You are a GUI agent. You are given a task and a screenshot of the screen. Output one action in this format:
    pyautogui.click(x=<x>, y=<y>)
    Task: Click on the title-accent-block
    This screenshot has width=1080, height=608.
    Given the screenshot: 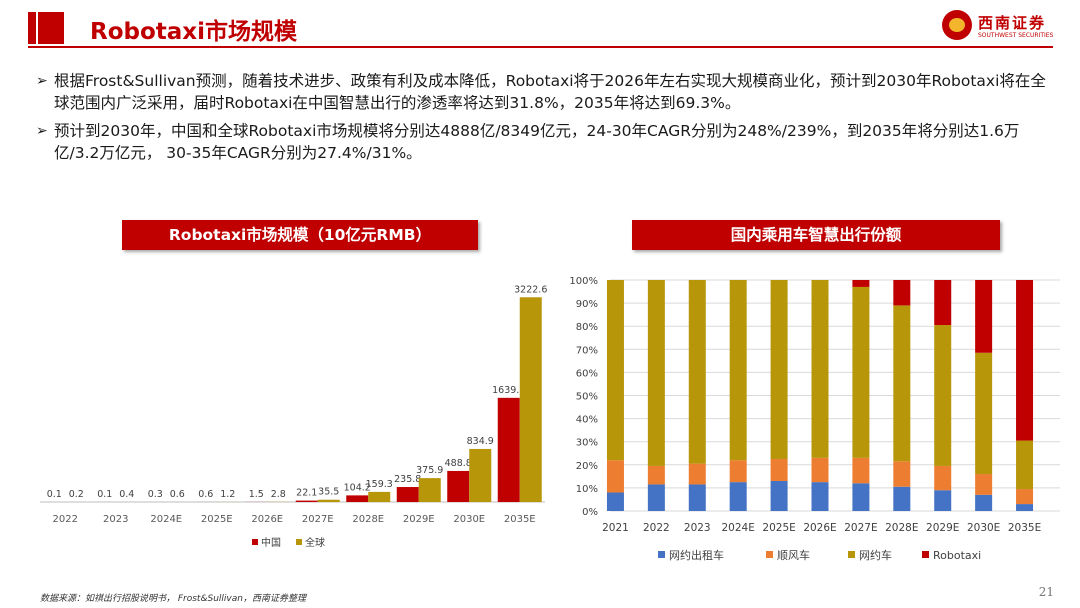 What is the action you would take?
    pyautogui.click(x=51, y=28)
    